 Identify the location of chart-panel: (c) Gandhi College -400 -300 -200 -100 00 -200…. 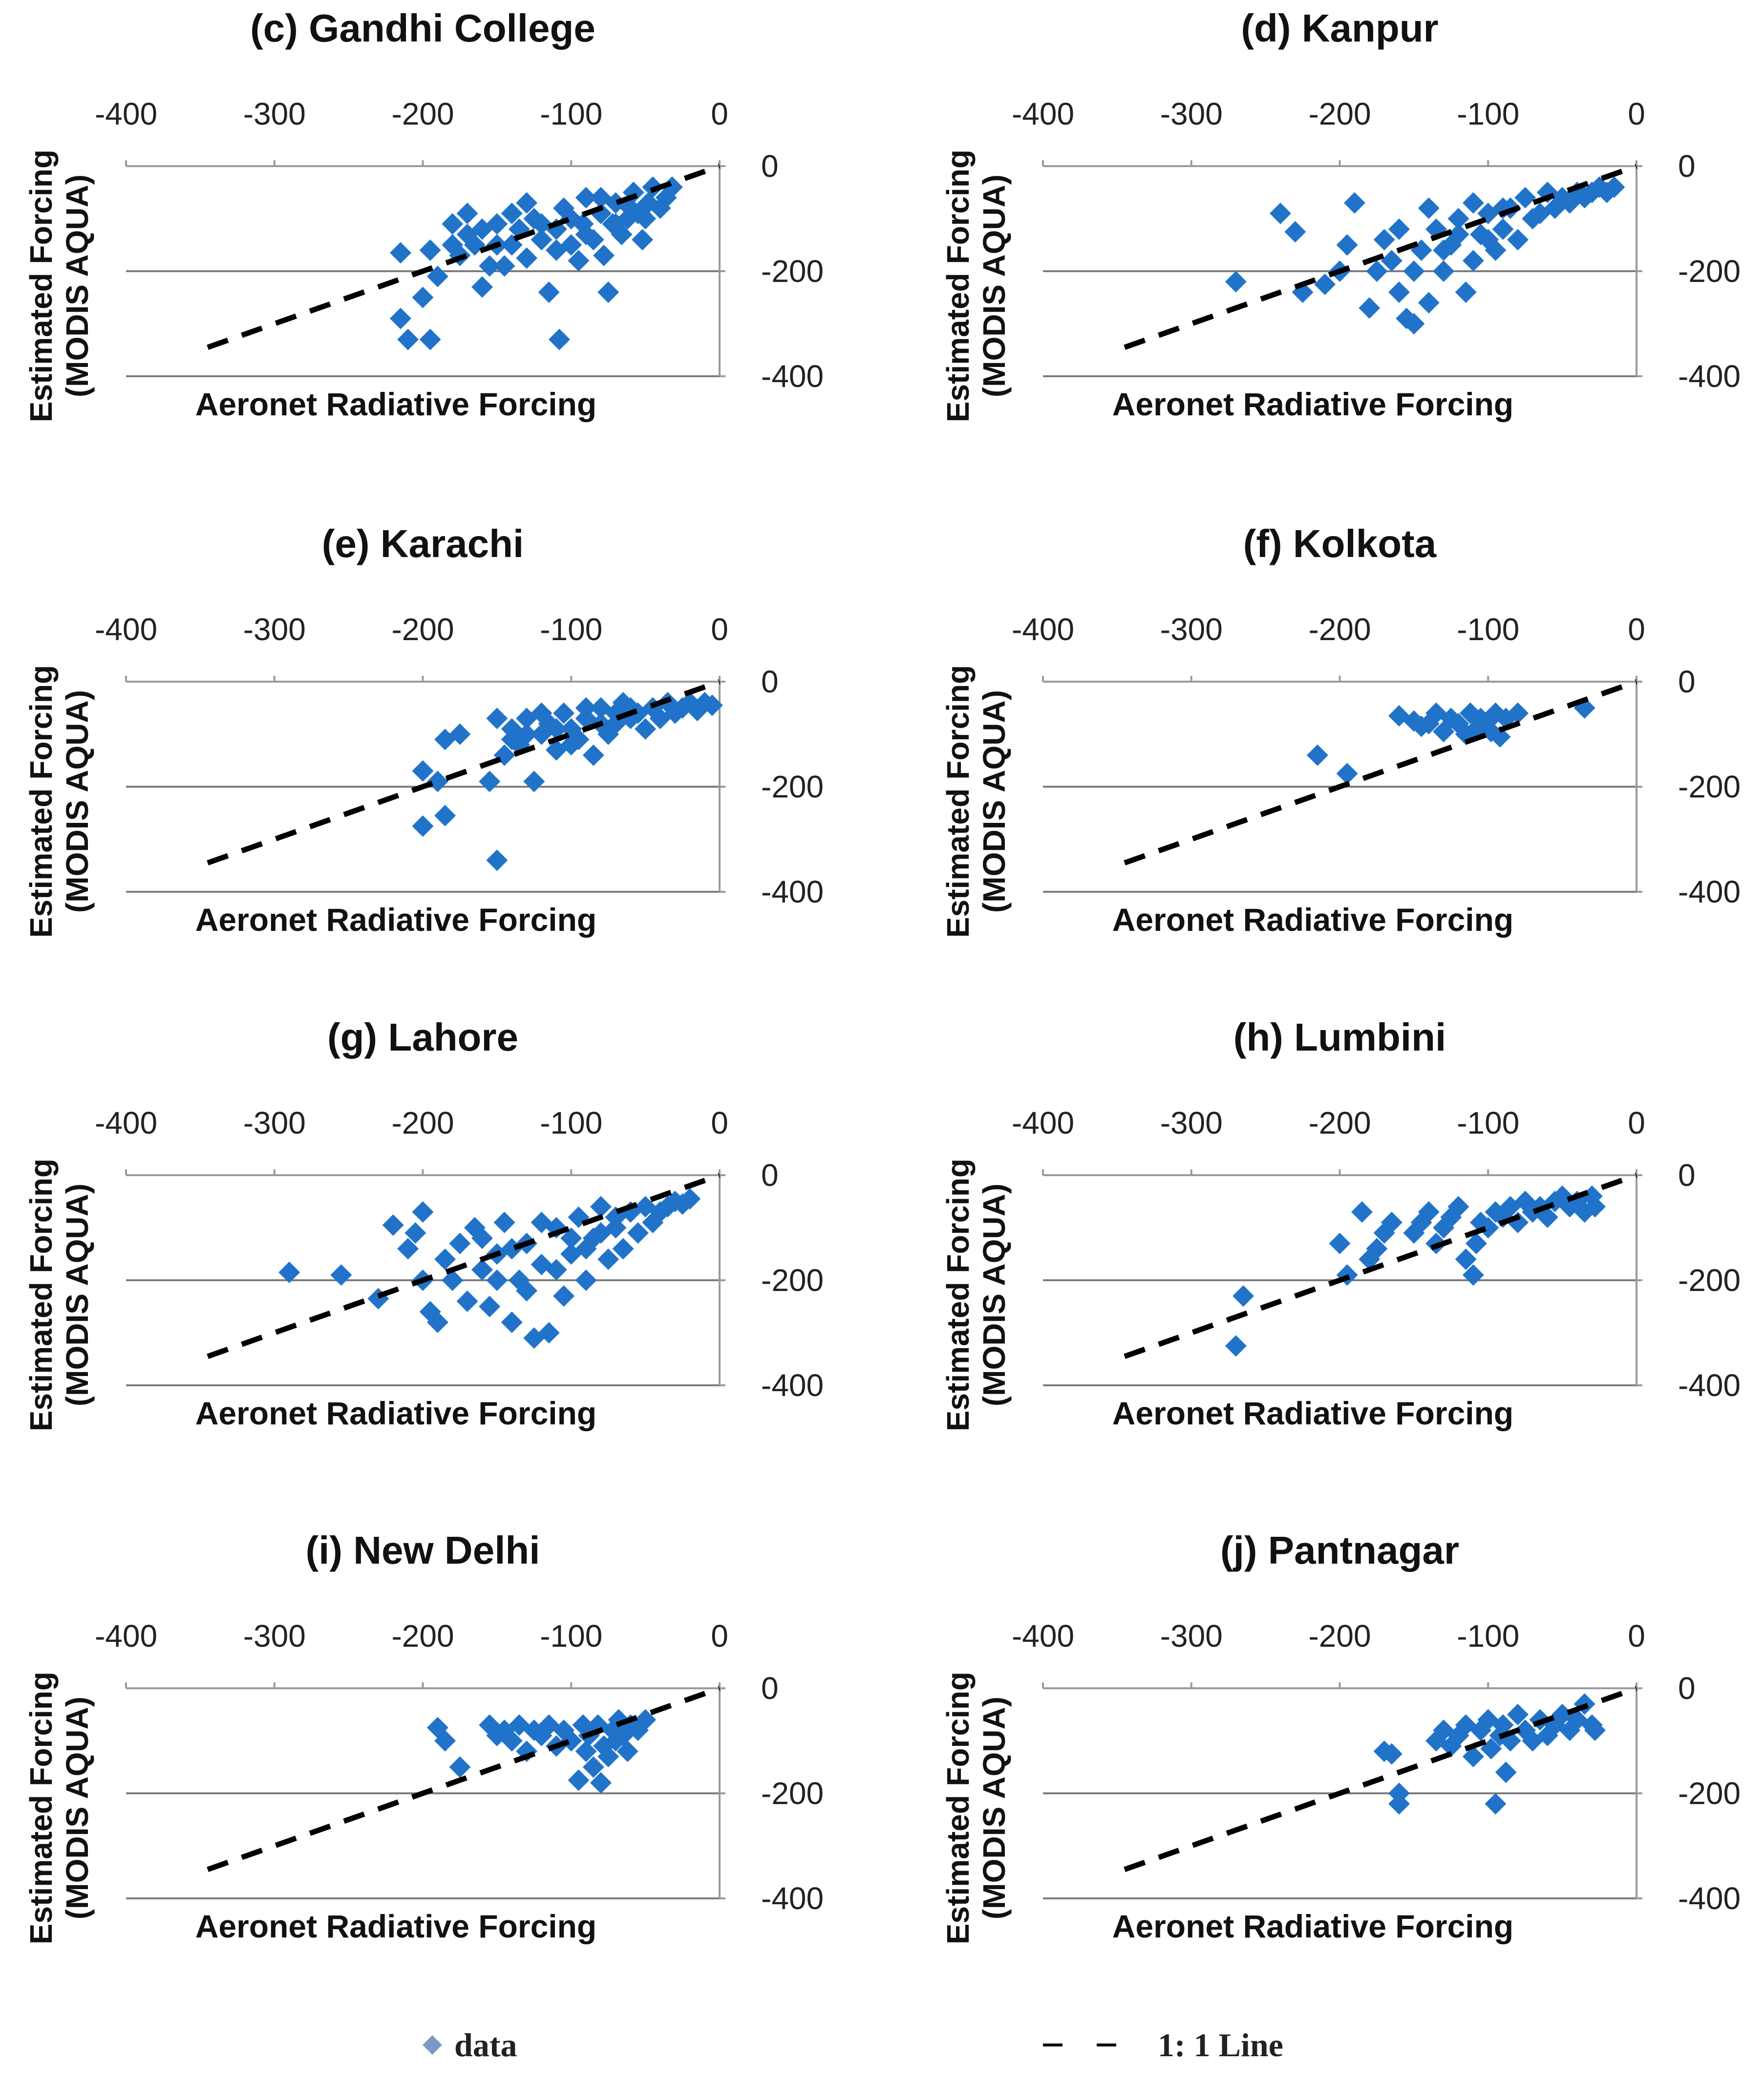
(423, 214).